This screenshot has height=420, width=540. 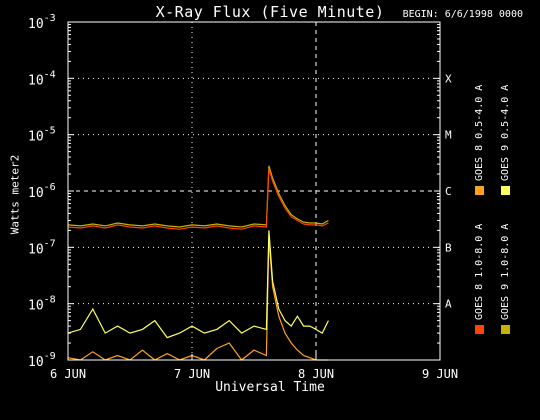 What do you see at coordinates (479, 271) in the screenshot?
I see `legend-label: GOES 8 1.0-8.0 A` at bounding box center [479, 271].